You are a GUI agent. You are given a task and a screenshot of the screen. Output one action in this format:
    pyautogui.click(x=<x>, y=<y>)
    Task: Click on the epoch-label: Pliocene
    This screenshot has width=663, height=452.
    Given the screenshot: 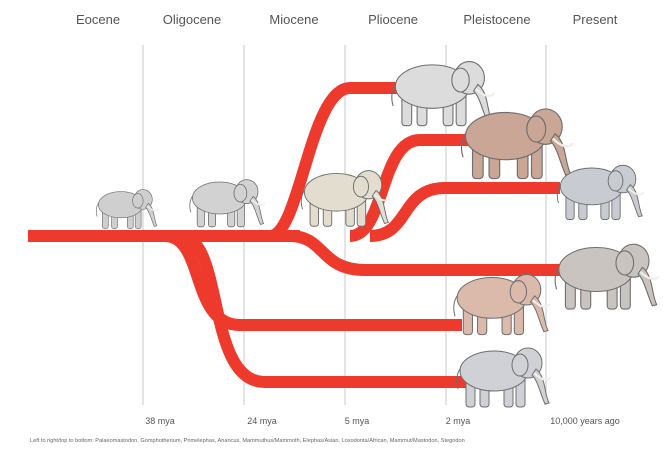 What is the action you would take?
    pyautogui.click(x=393, y=19)
    